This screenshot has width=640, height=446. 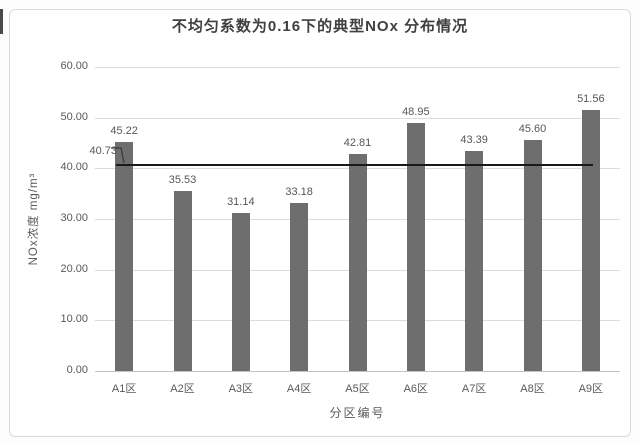 I want to click on x-tick-label: A3区, so click(x=241, y=389).